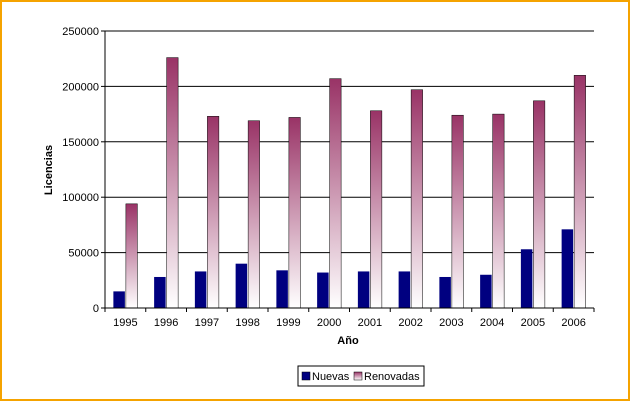  Describe the element at coordinates (131, 256) in the screenshot. I see `bar-renovadas-1995` at that location.